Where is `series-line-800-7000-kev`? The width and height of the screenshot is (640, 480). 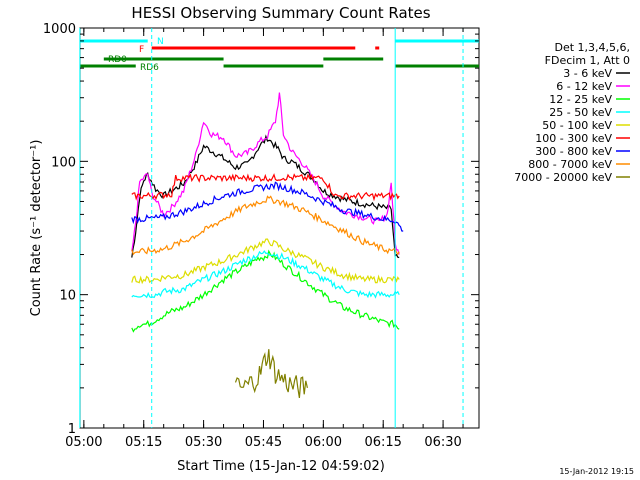
series-line-800-7000-kev is located at coordinates (265, 225).